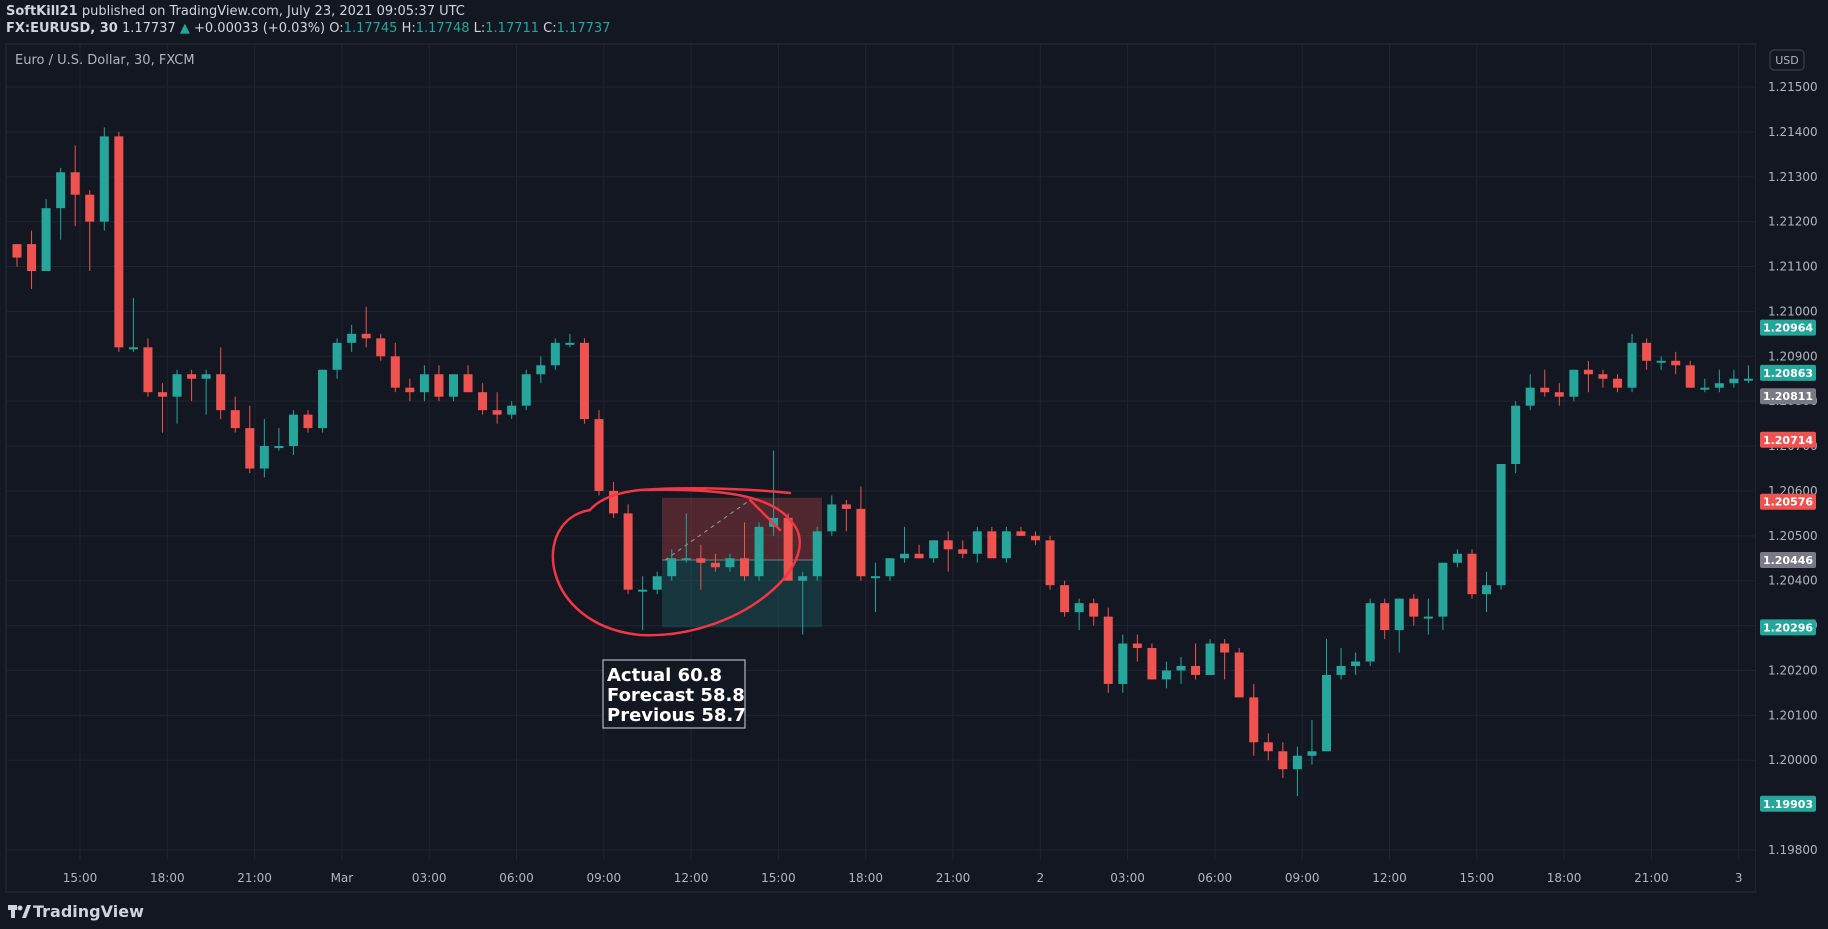 The image size is (1828, 929). Describe the element at coordinates (1793, 356) in the screenshot. I see `y-tick-label: 1.20900` at that location.